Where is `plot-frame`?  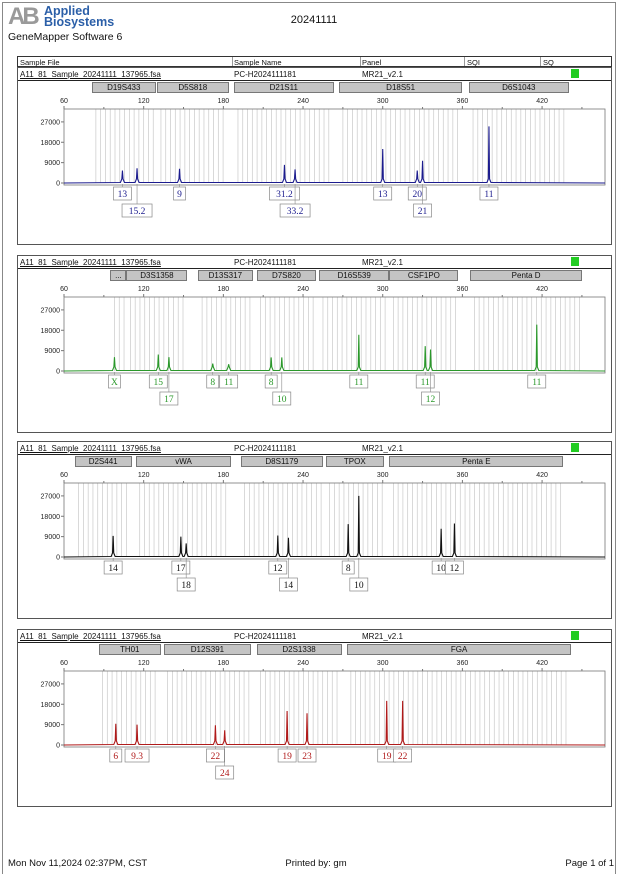 plot-frame is located at coordinates (334, 521).